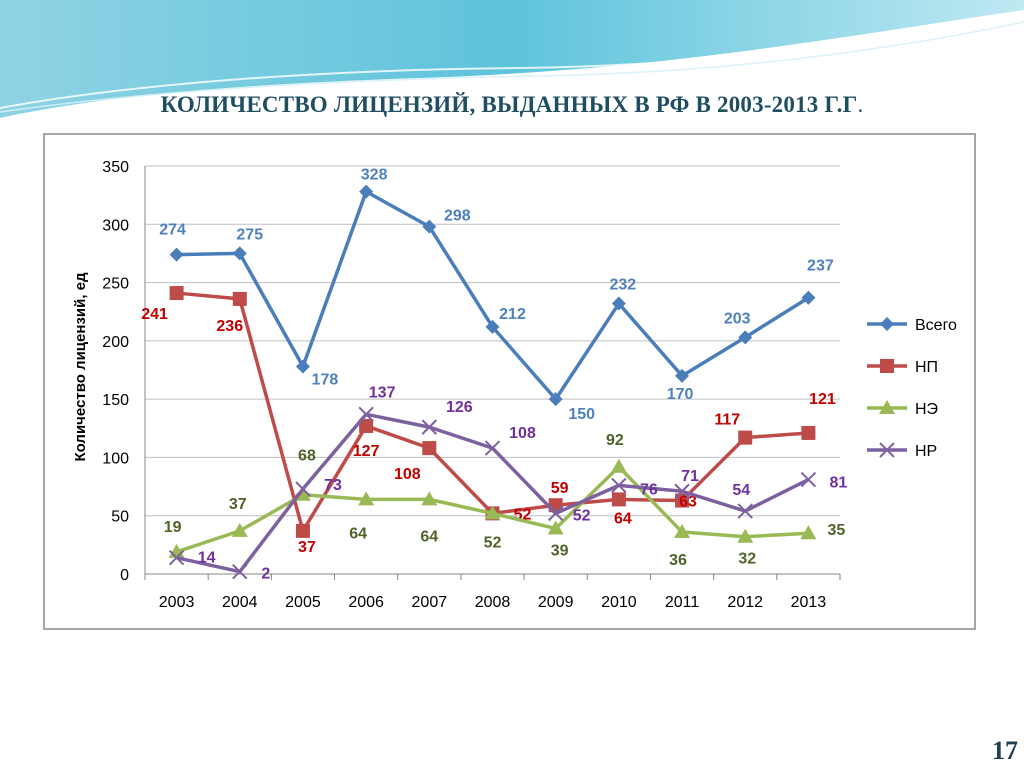 This screenshot has height=768, width=1024. I want to click on x-tick-label: 2011, so click(682, 602).